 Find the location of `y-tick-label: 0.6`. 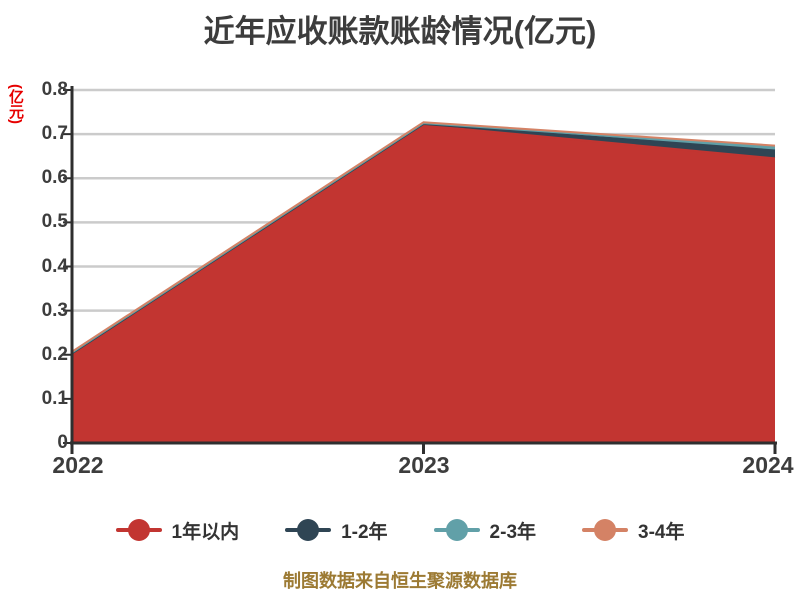

y-tick-label: 0.6 is located at coordinates (54, 178).